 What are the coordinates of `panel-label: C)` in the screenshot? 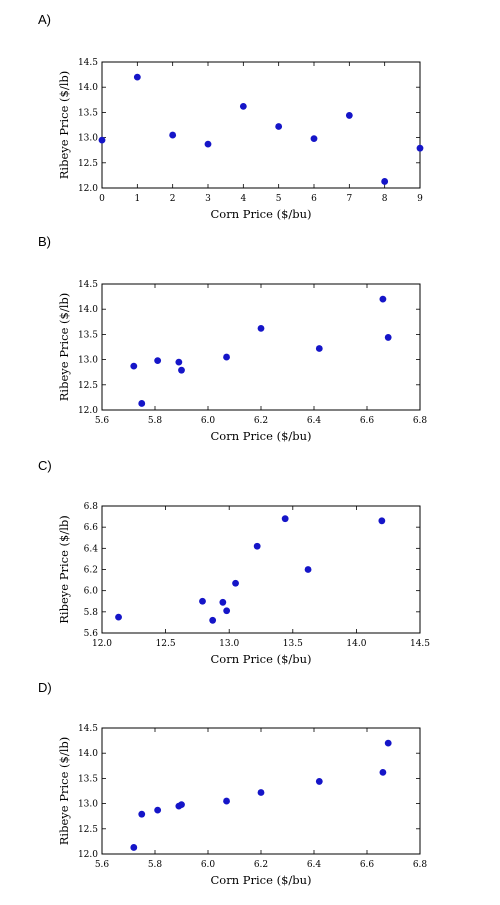 It's located at (45, 465).